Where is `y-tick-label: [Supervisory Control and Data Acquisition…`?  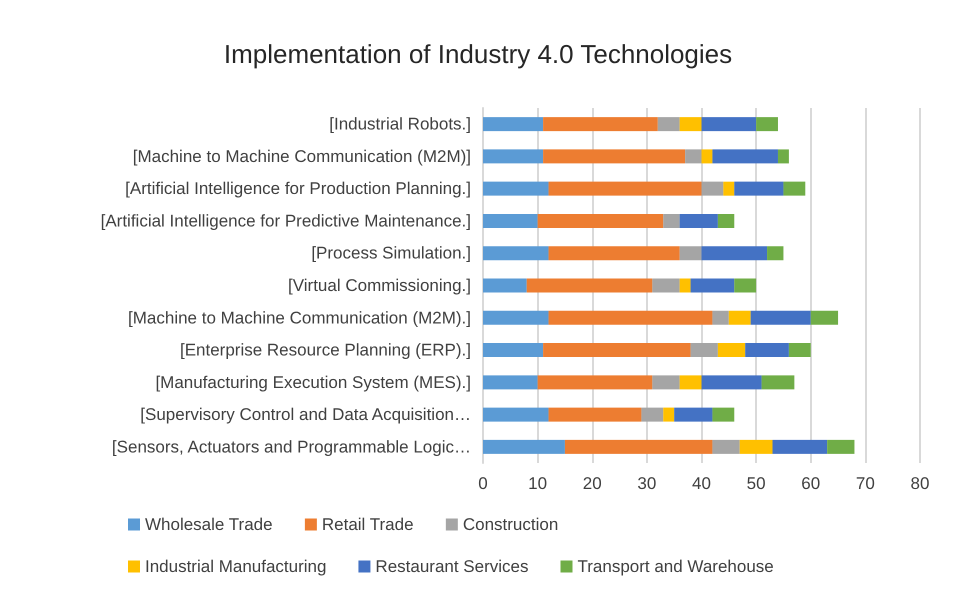
y-tick-label: [Supervisory Control and Data Acquisition… is located at coordinates (305, 414).